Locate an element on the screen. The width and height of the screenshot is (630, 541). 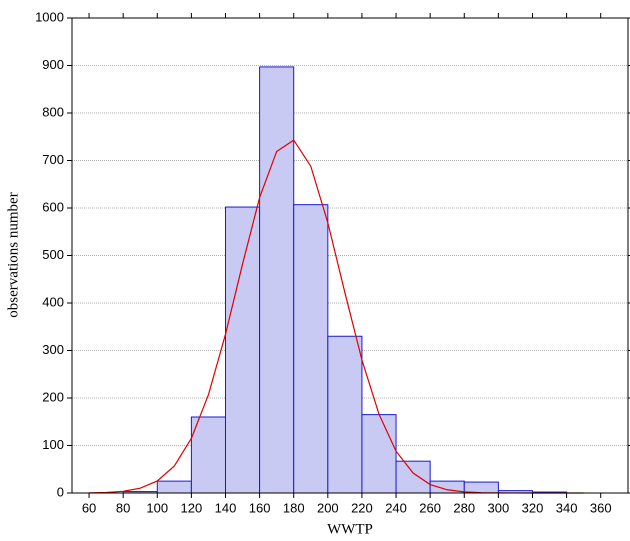
x-tick-label: 100 is located at coordinates (157, 507).